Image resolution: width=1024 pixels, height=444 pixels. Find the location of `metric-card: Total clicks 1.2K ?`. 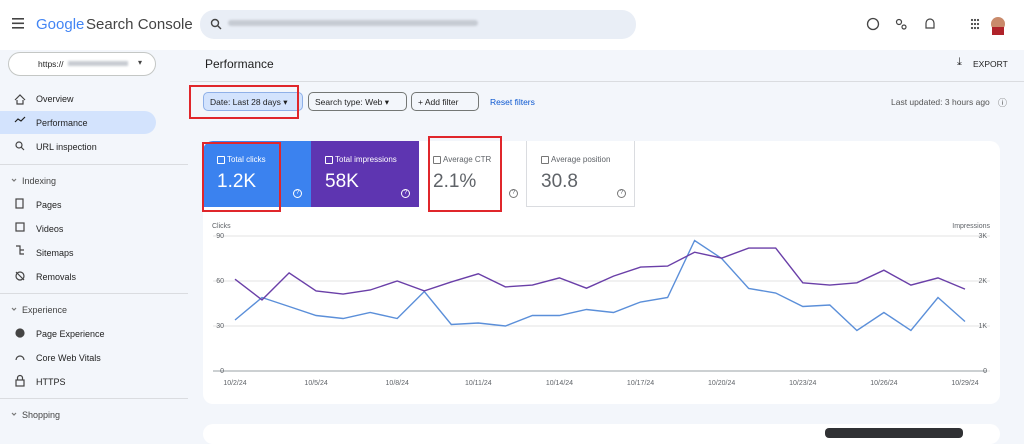

metric-card: Total clicks 1.2K ? is located at coordinates (257, 174).